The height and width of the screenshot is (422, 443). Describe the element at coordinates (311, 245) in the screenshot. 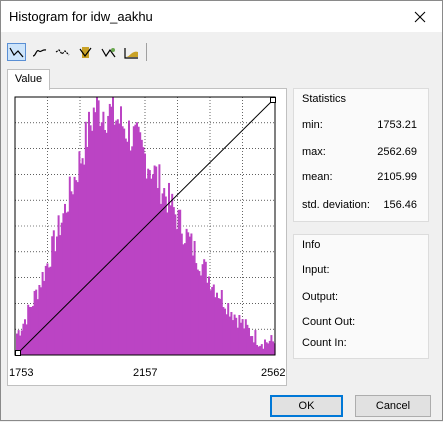

I see `info-title: Info` at that location.